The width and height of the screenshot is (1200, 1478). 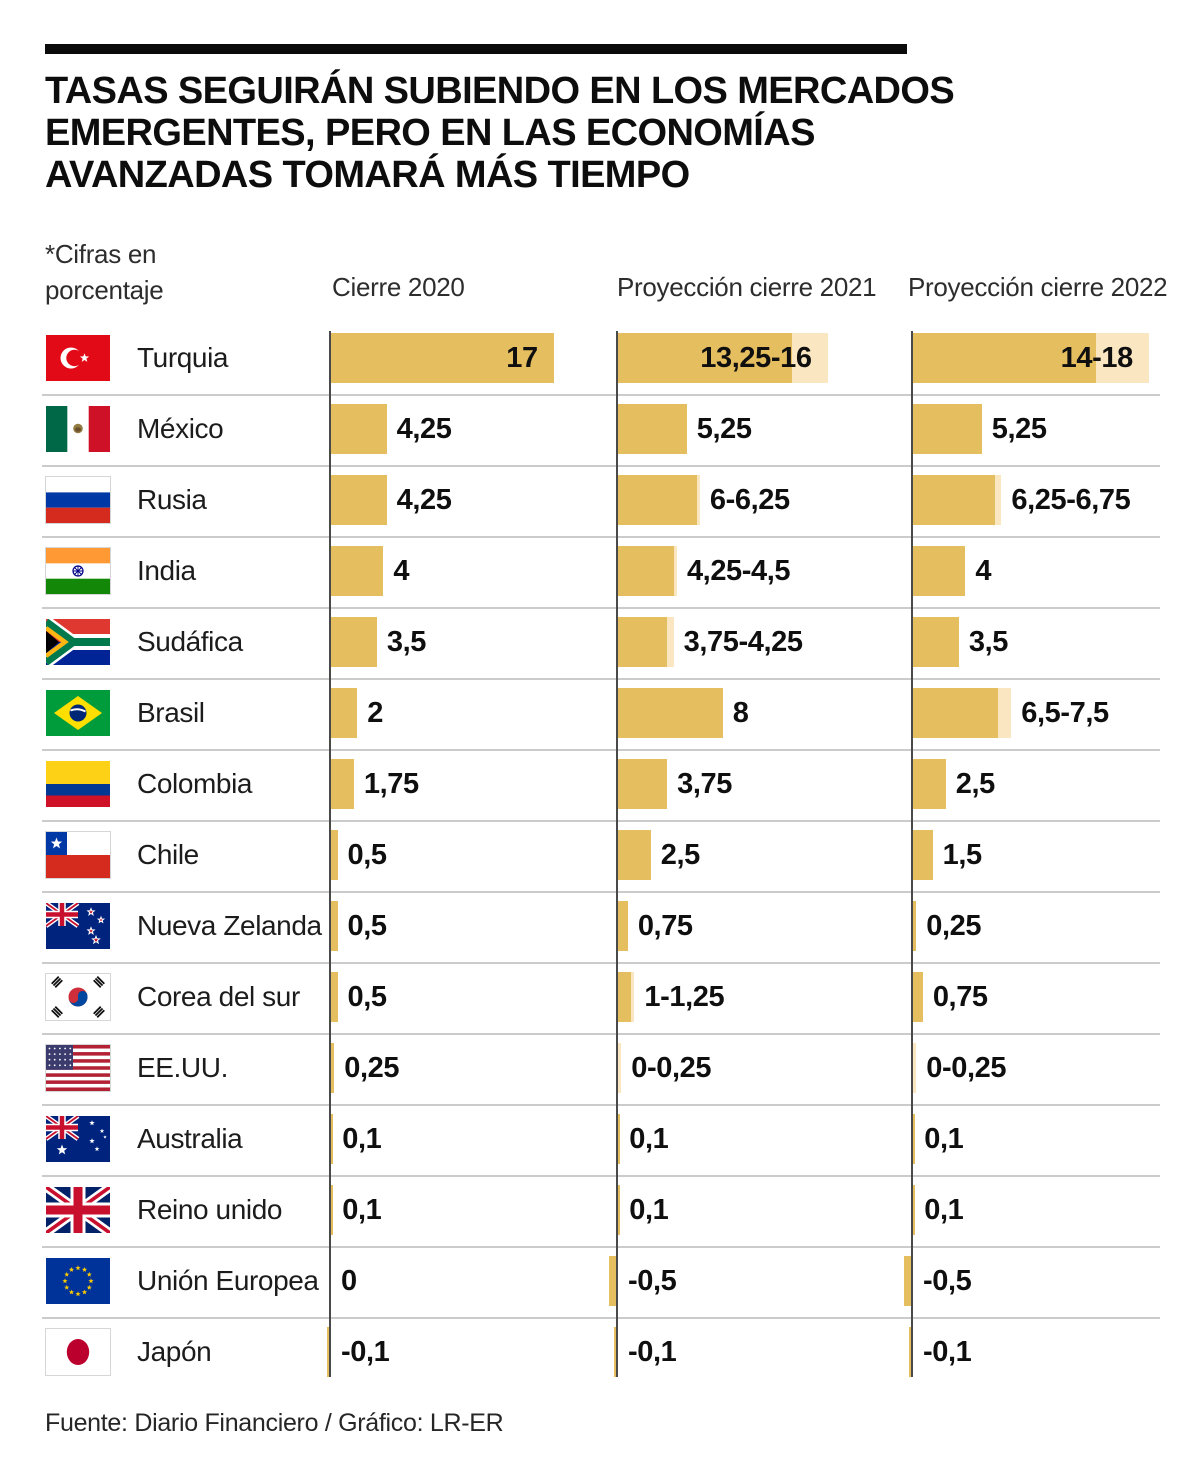 I want to click on southkorea-flag-icon, so click(x=78, y=997).